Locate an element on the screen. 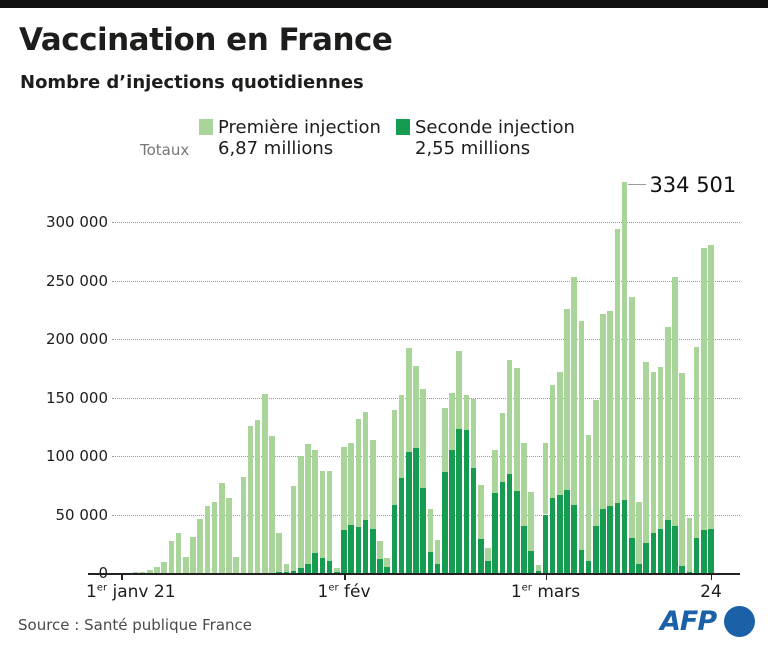 Image resolution: width=768 pixels, height=650 pixels. x-axis-tick-label: 24 is located at coordinates (711, 592).